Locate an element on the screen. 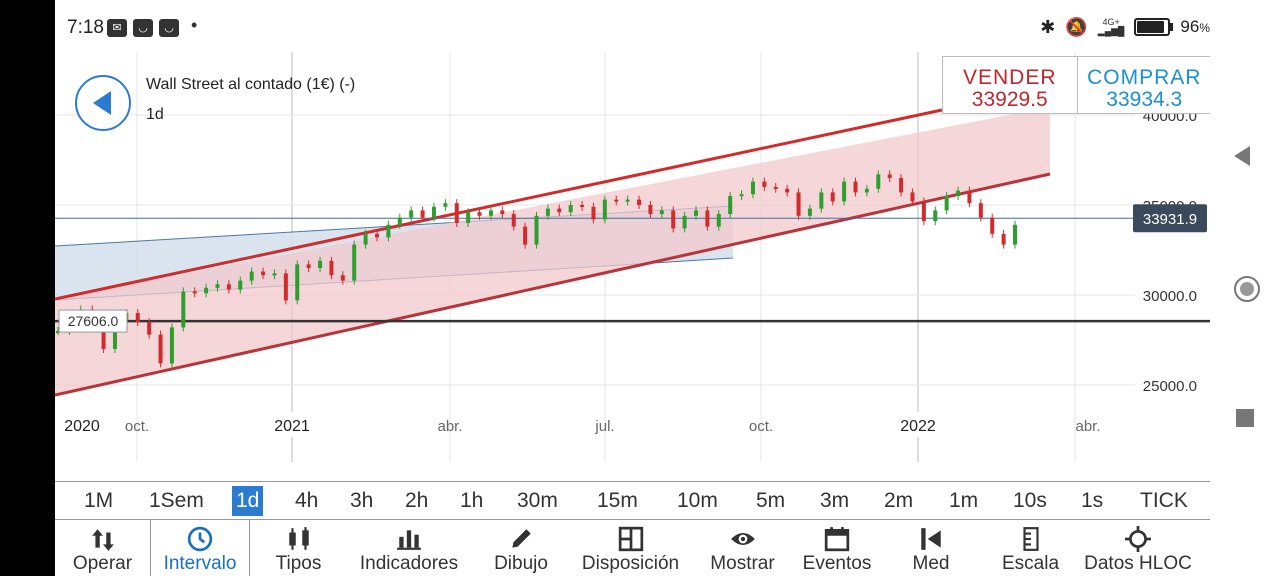 The image size is (1280, 576). status-right: ✱ 🔕 4G+ ▂▄▆█ 96% is located at coordinates (1125, 27).